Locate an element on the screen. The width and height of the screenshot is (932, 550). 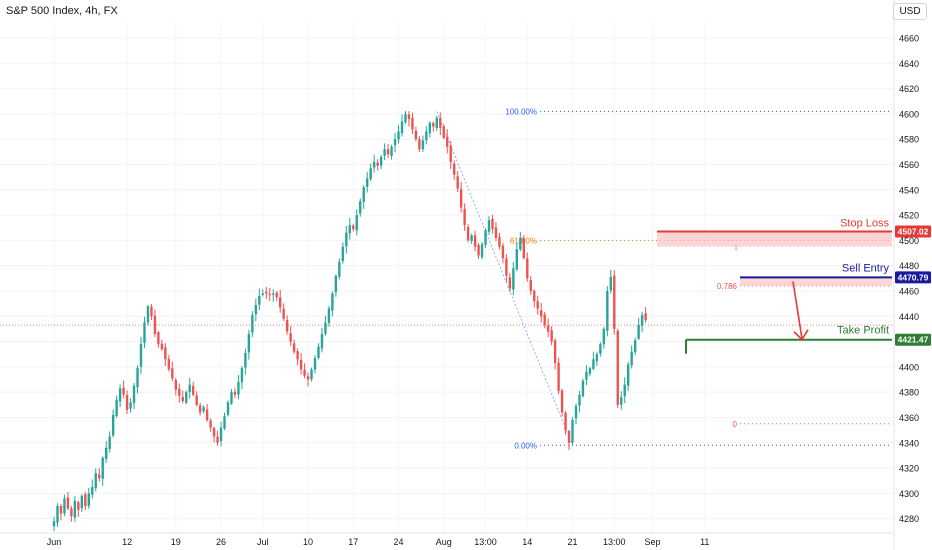
price-tick-label: 4640 is located at coordinates (909, 64).